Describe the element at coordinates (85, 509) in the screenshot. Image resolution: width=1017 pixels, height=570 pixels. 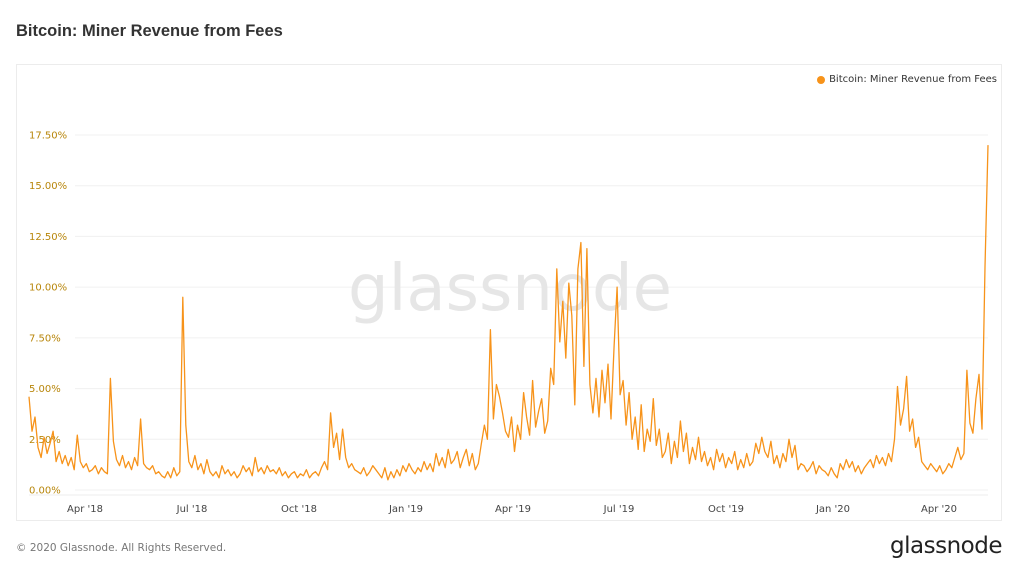
I see `x-tick-label: Apr '18` at that location.